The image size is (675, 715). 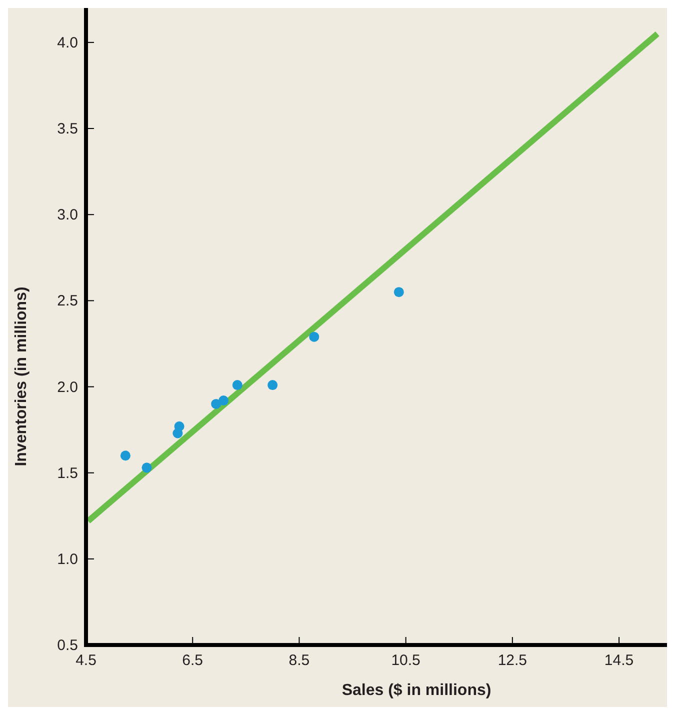 What do you see at coordinates (86, 660) in the screenshot?
I see `x-tick-label: 4.5` at bounding box center [86, 660].